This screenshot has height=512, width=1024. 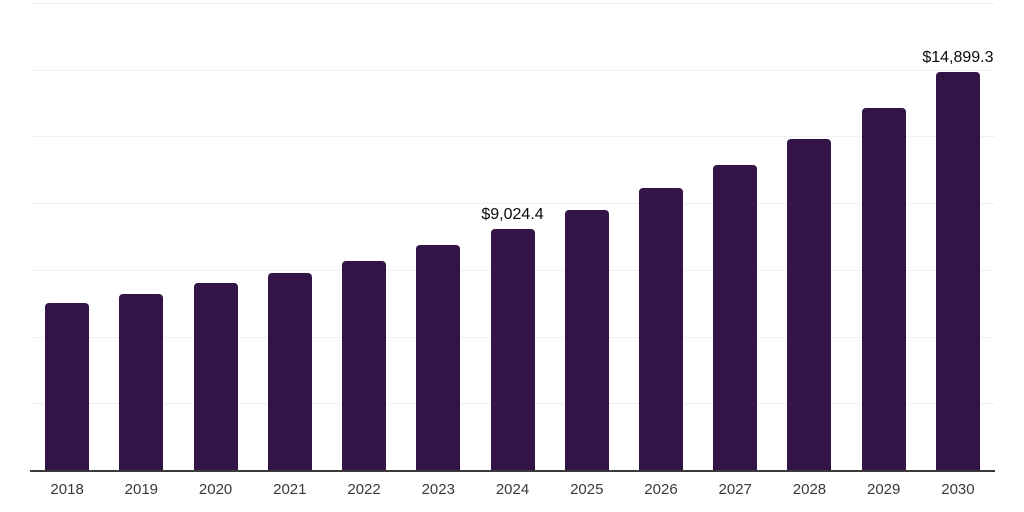 I want to click on x-tick-2027: 2027, so click(x=735, y=489).